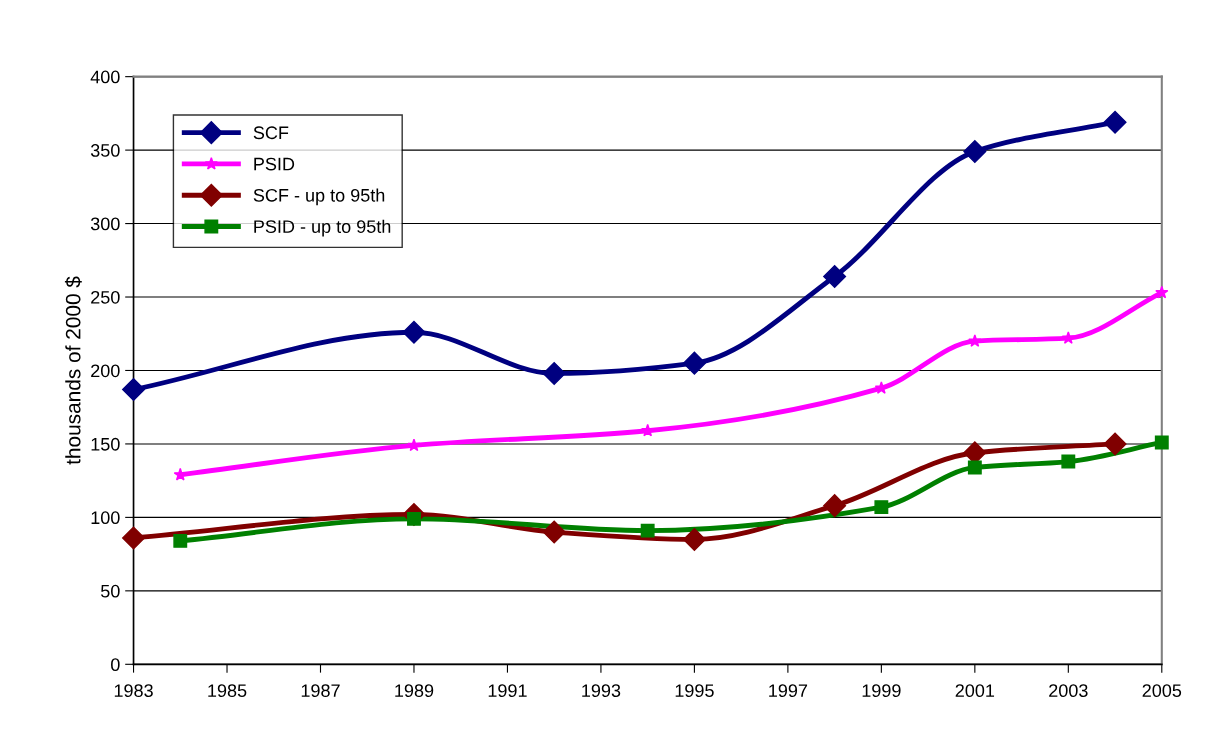 Image resolution: width=1214 pixels, height=730 pixels. Describe the element at coordinates (105, 297) in the screenshot. I see `y-tick-label: 250` at that location.